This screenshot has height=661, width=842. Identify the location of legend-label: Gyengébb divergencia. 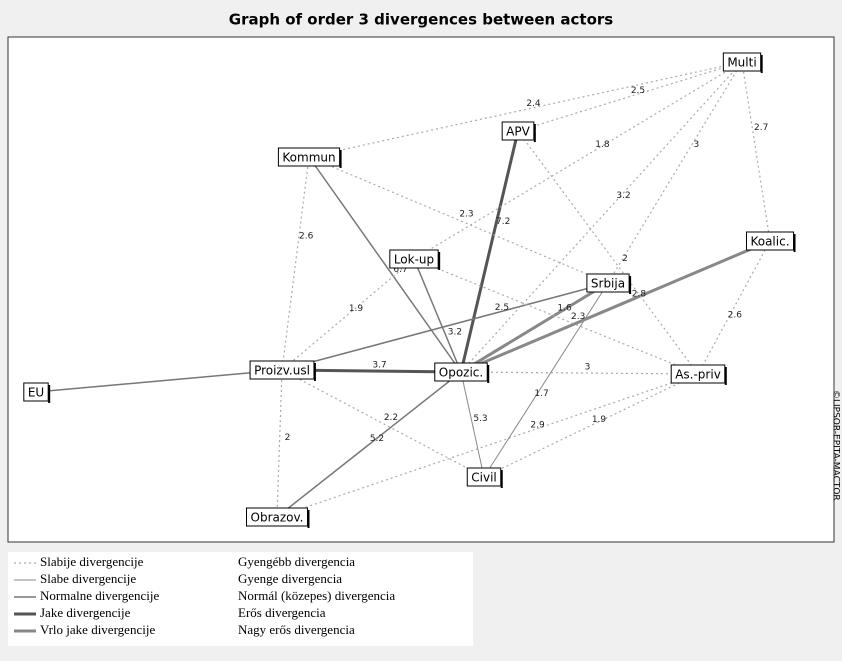
(296, 561).